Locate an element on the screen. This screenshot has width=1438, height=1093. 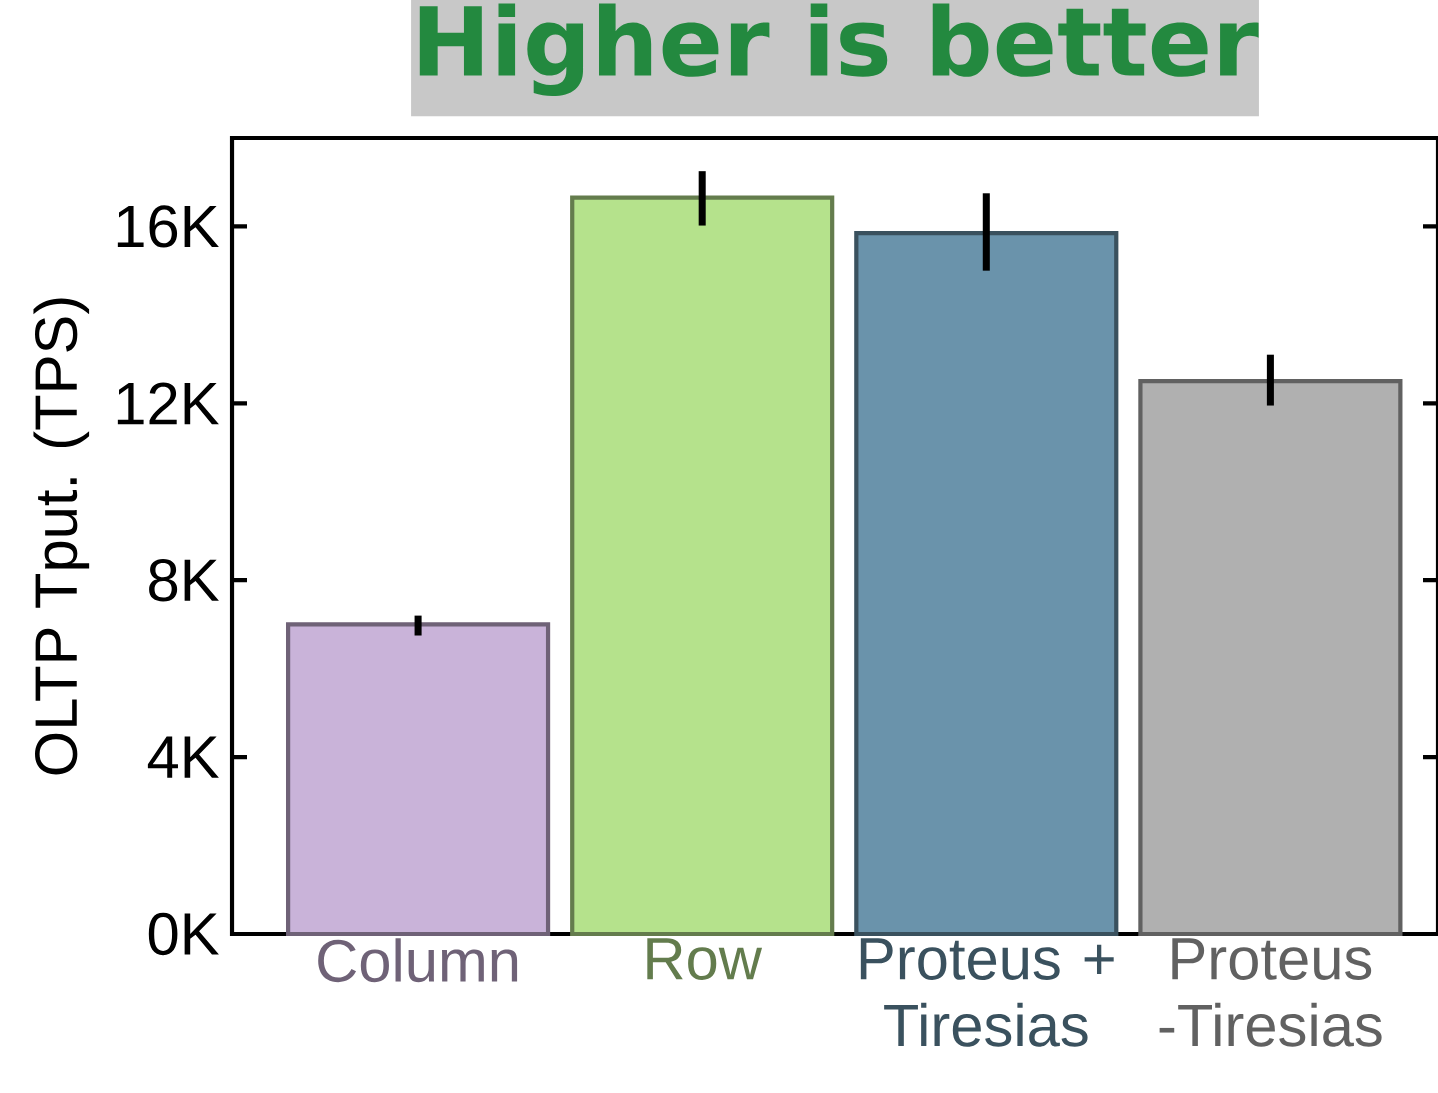
x-tick-label: Column is located at coordinates (418, 960).